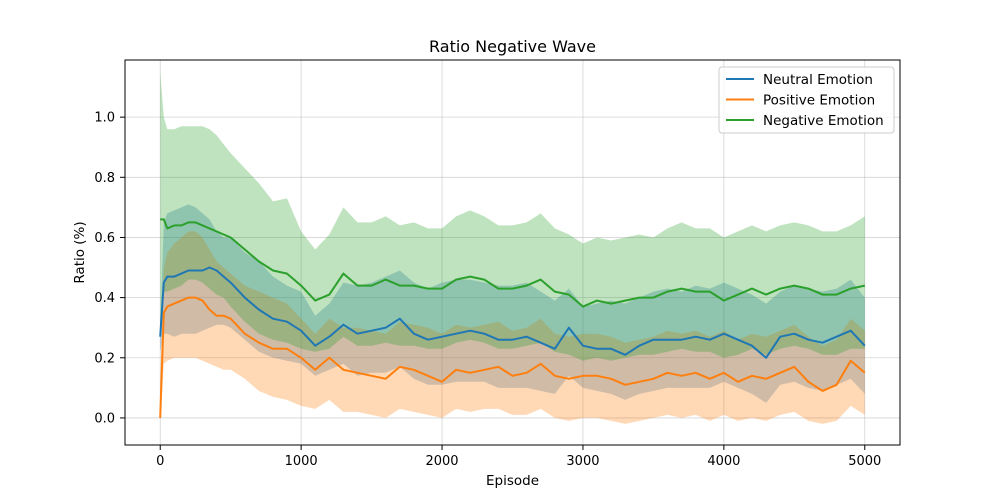  I want to click on chart-title: Ratio Negative Wave, so click(512, 46).